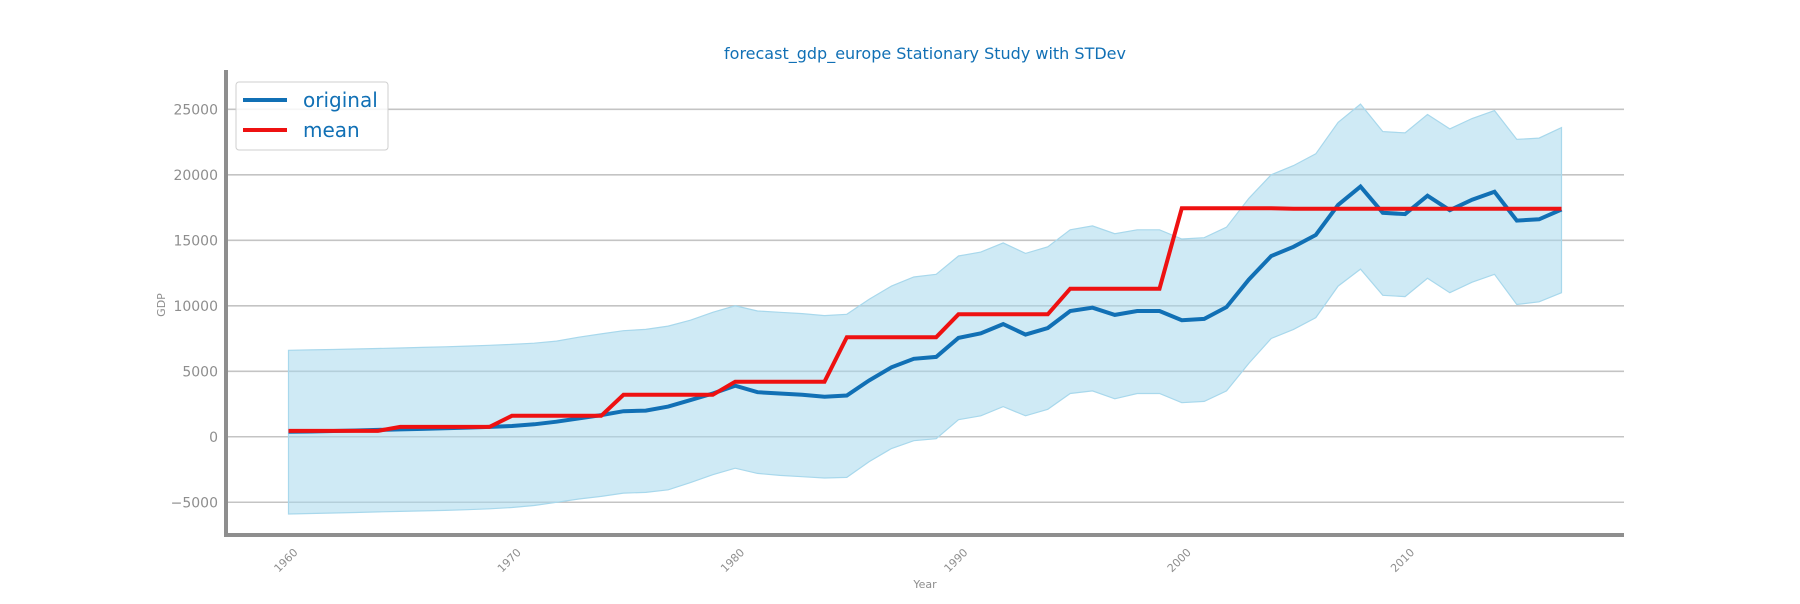 Image resolution: width=1800 pixels, height=604 pixels. I want to click on x-tick-label-2000: 2000, so click(1179, 560).